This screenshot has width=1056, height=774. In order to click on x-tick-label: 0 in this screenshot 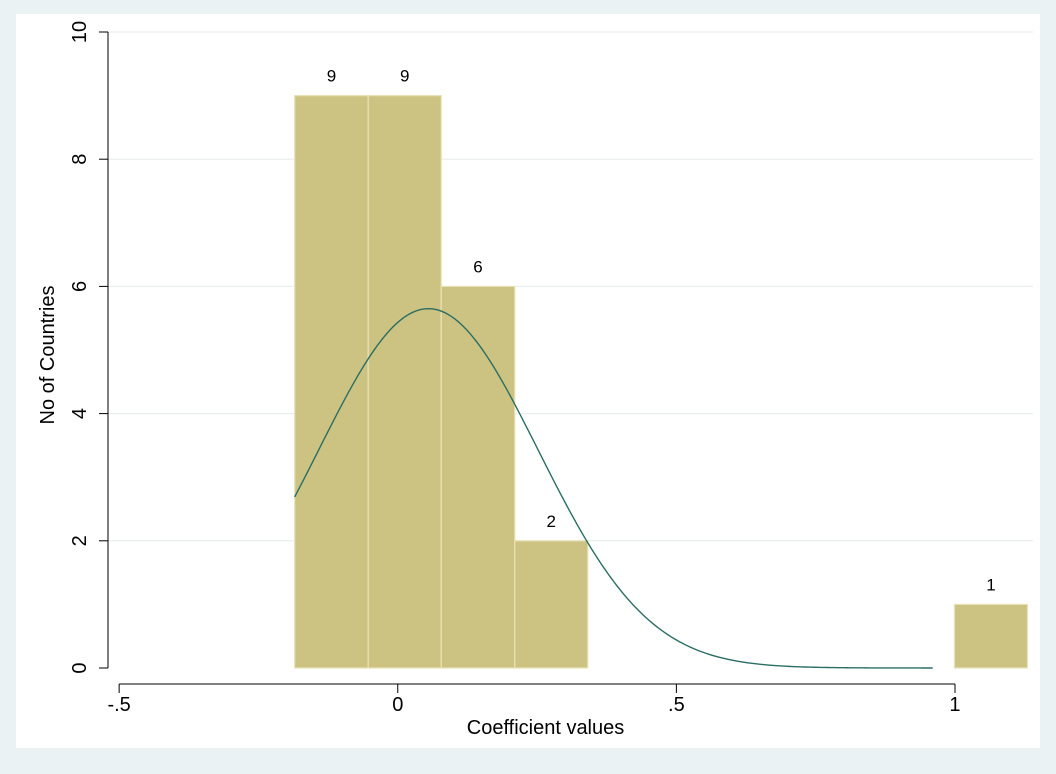, I will do `click(397, 705)`.